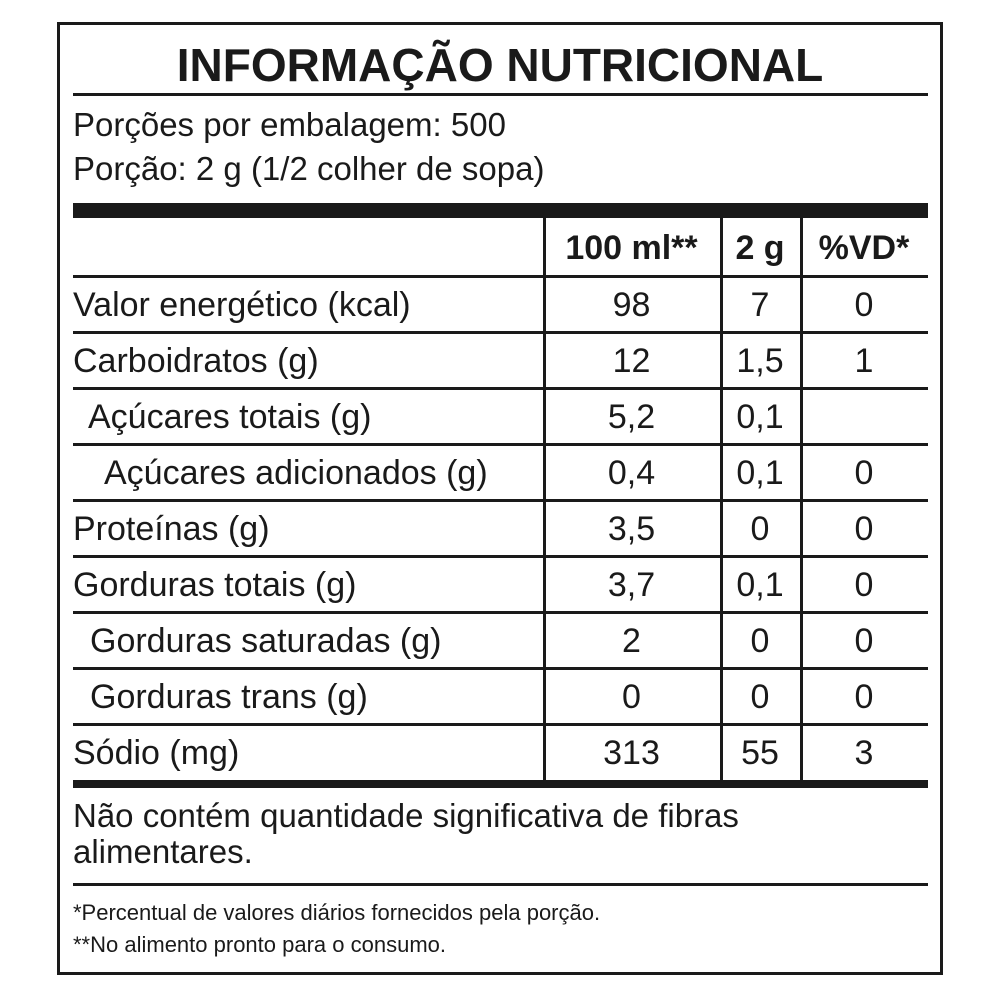  What do you see at coordinates (500, 65) in the screenshot?
I see `title: INFORMAÇÃO NUTRICIONAL` at bounding box center [500, 65].